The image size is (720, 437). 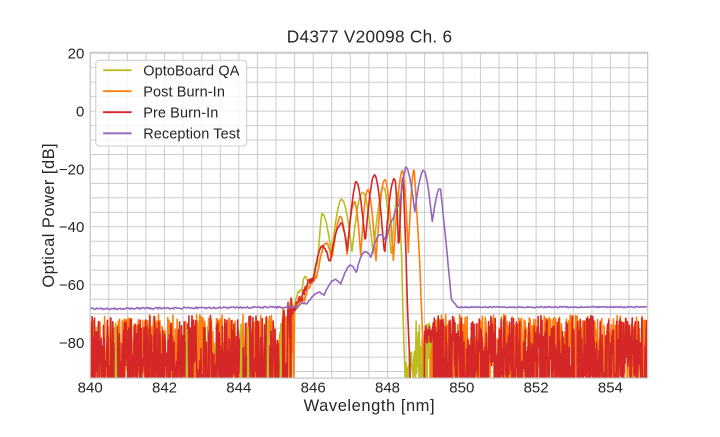 What do you see at coordinates (71, 285) in the screenshot?
I see `svg-text: −60` at bounding box center [71, 285].